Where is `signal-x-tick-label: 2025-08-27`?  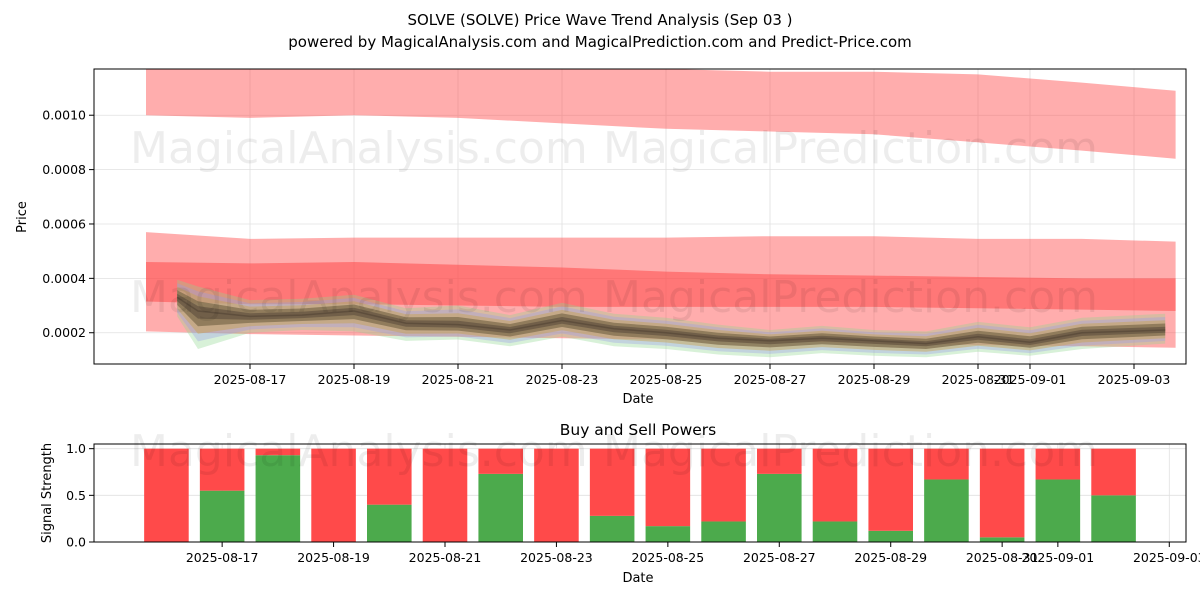 signal-x-tick-label: 2025-08-27 is located at coordinates (779, 557).